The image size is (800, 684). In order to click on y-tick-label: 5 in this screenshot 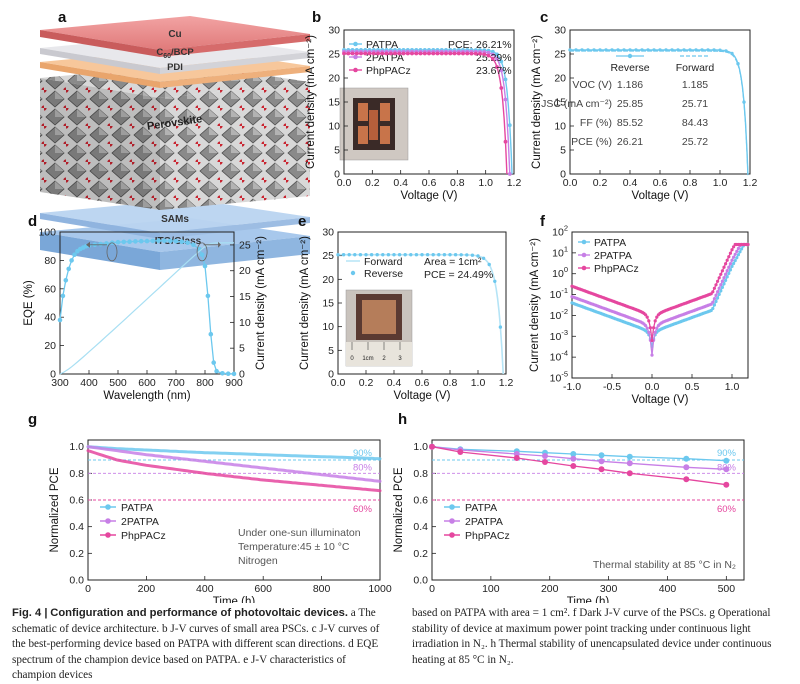, I will do `click(337, 151)`.